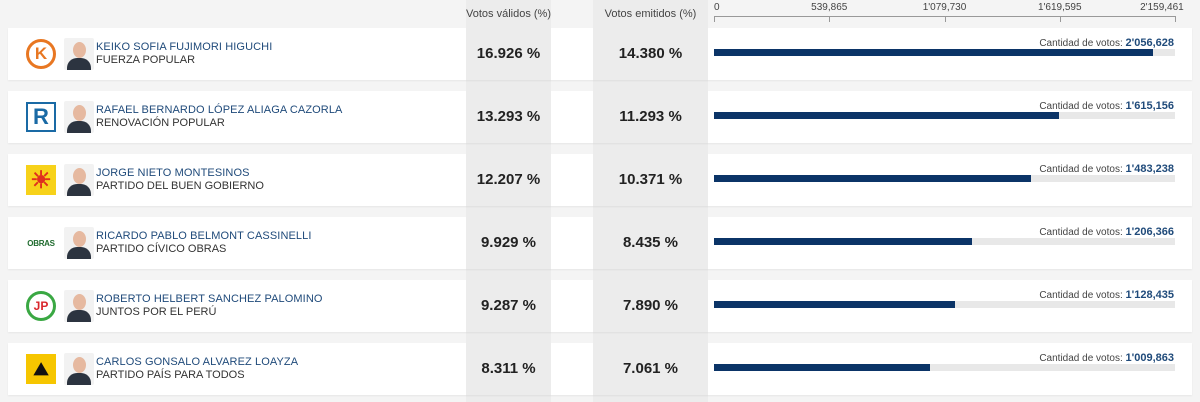 The image size is (1200, 402). I want to click on emitted-votes-percent: 7.061 %, so click(650, 368).